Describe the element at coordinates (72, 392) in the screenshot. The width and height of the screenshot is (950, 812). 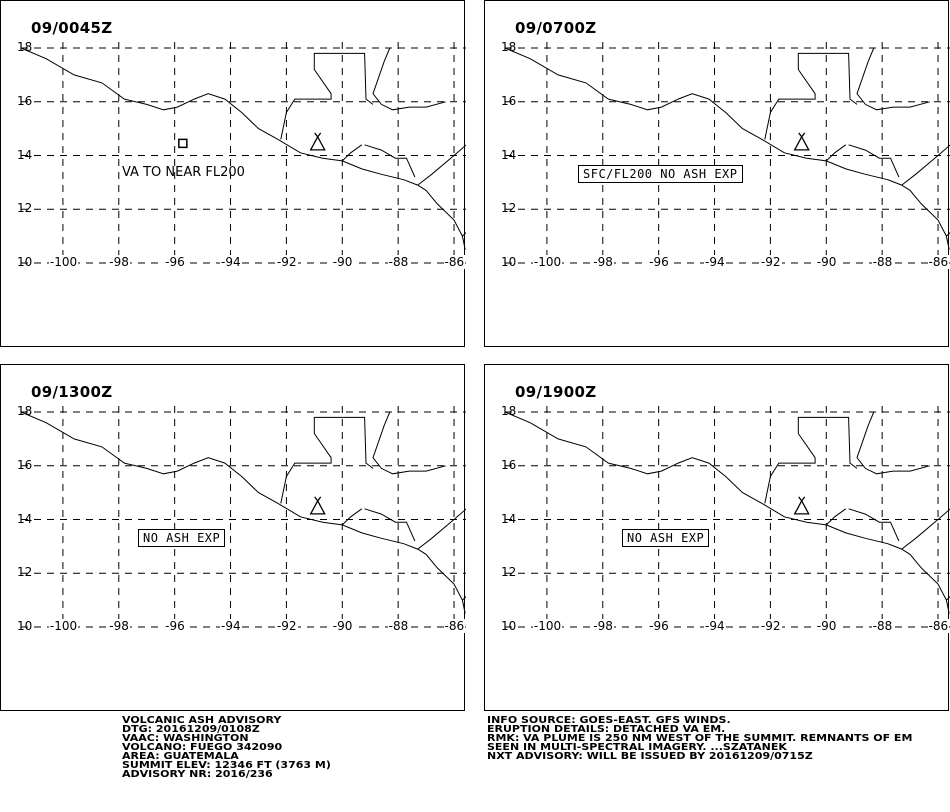
I see `panel-valid-time: 09/1300Z` at that location.